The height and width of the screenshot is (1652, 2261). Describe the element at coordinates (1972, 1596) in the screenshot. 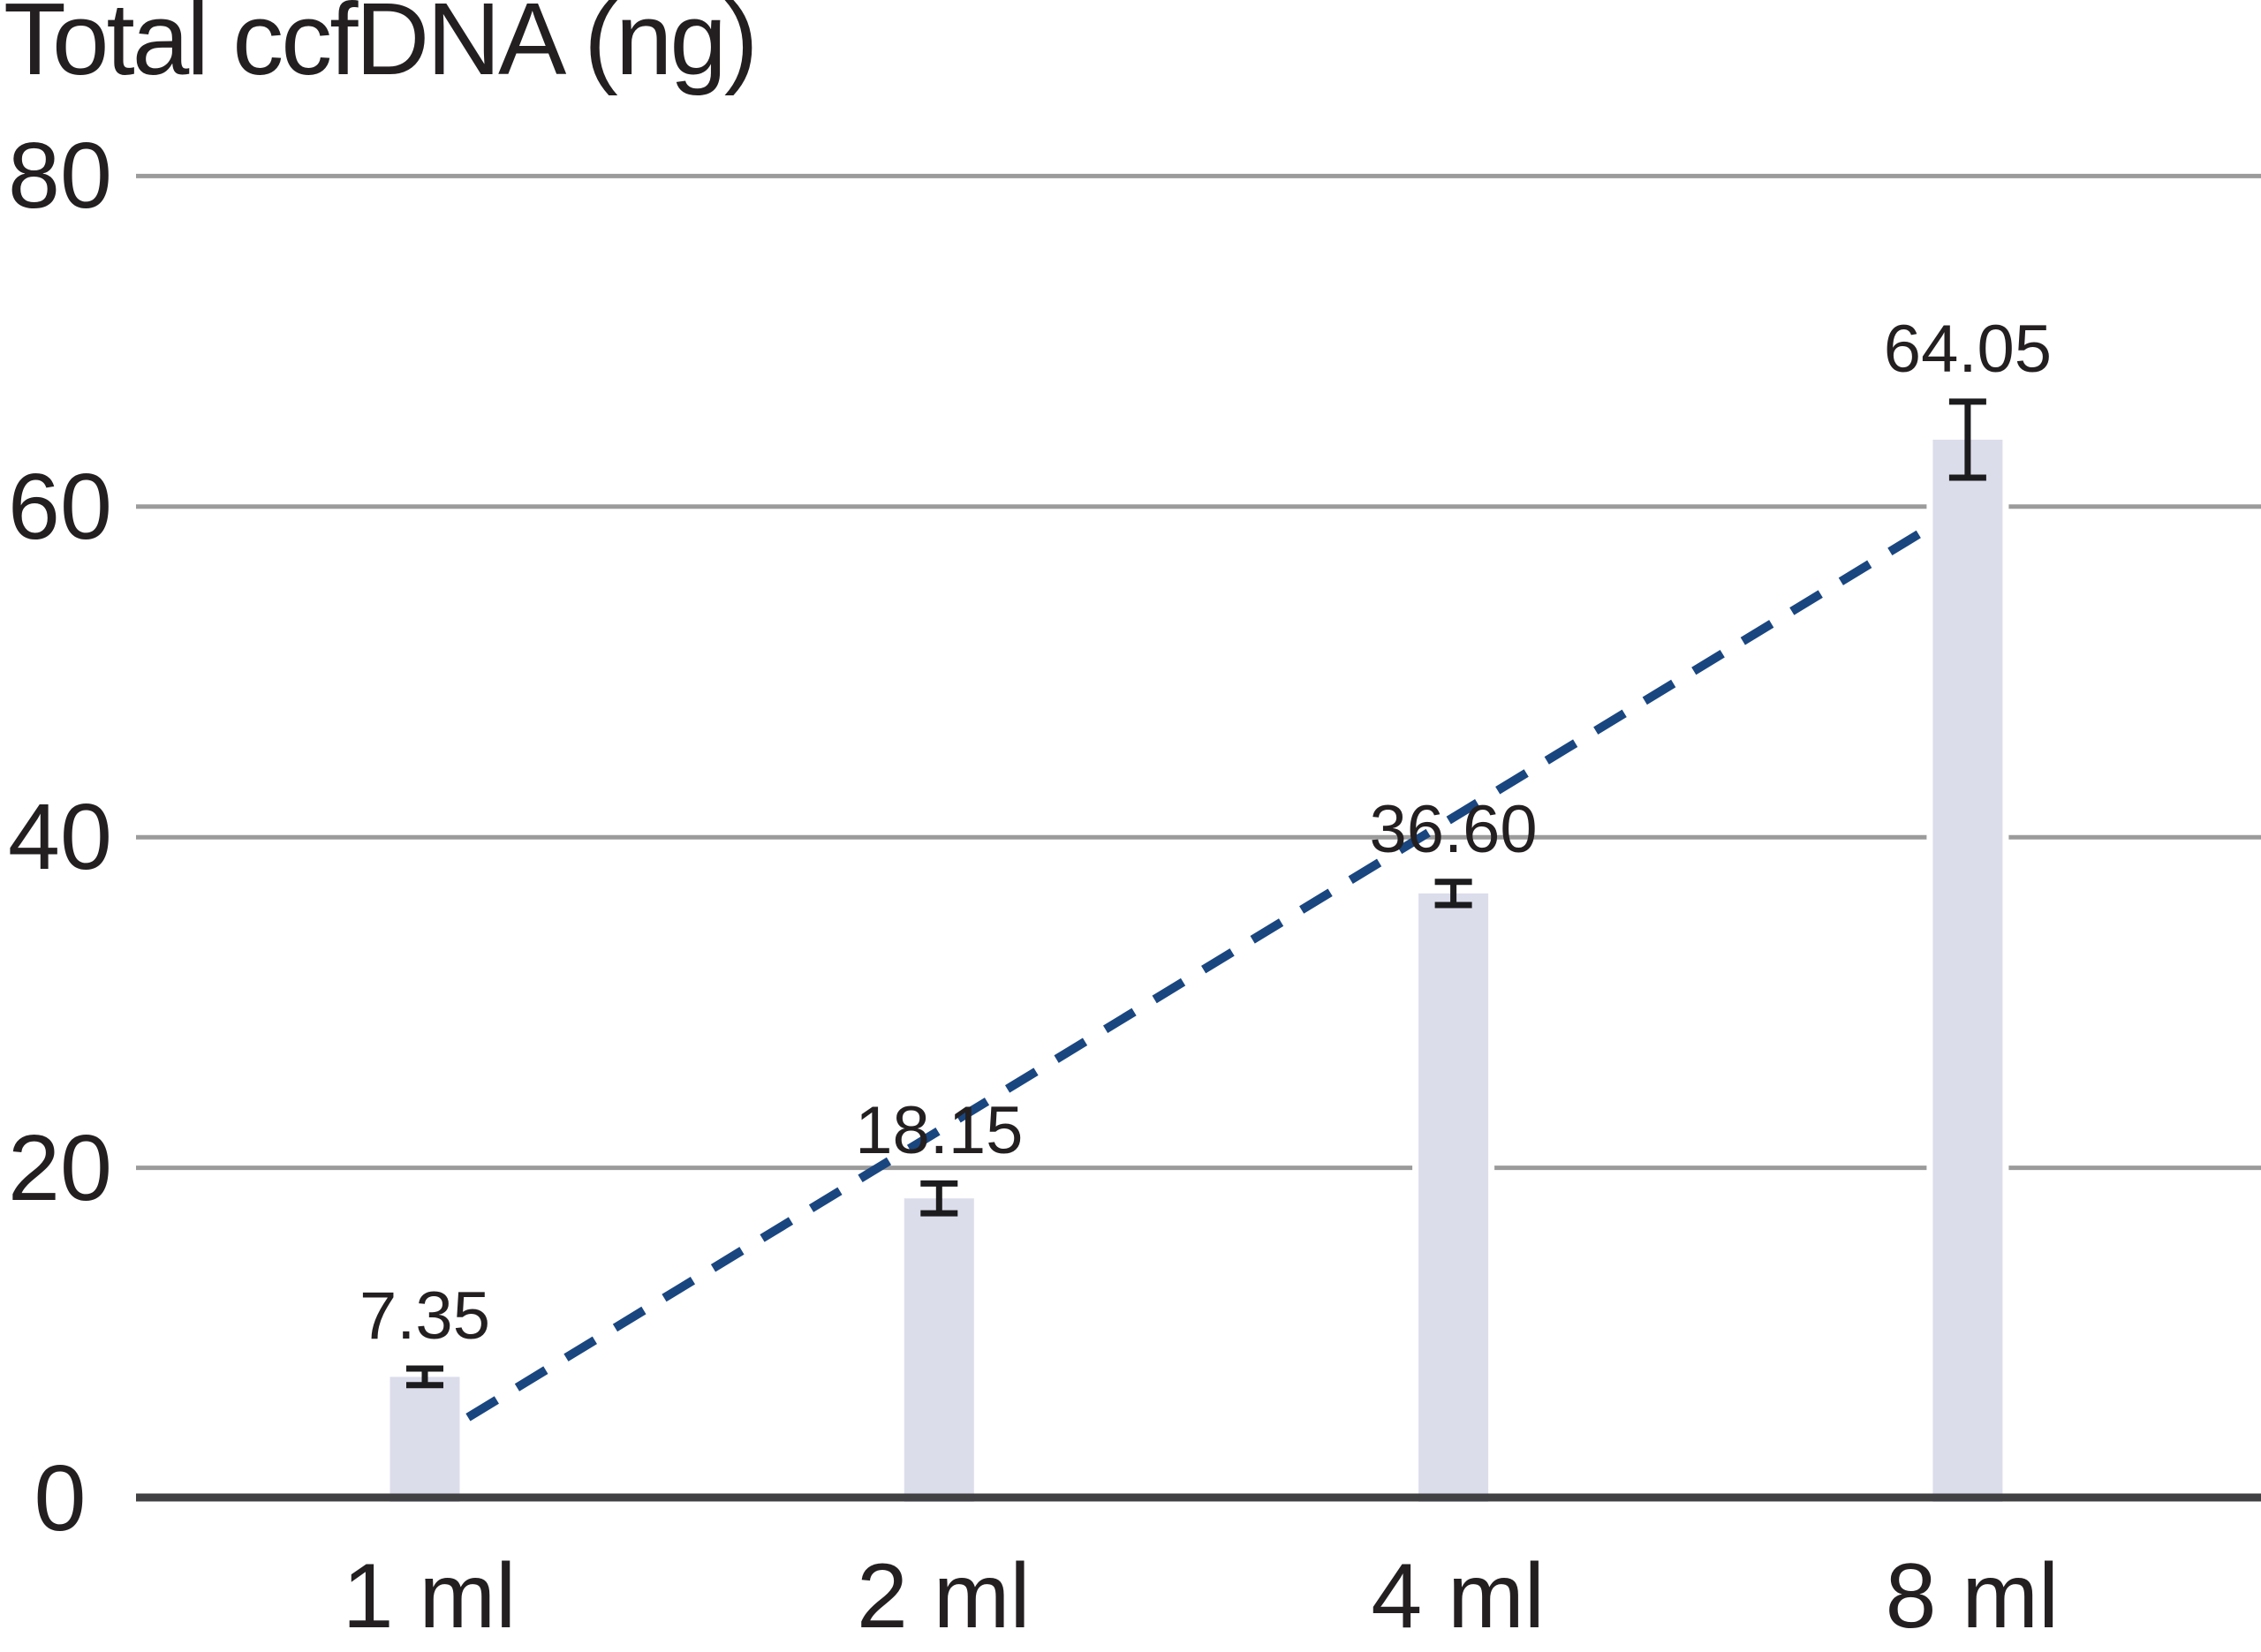

I see `x-axis-label-8 ml: 8 ml` at that location.